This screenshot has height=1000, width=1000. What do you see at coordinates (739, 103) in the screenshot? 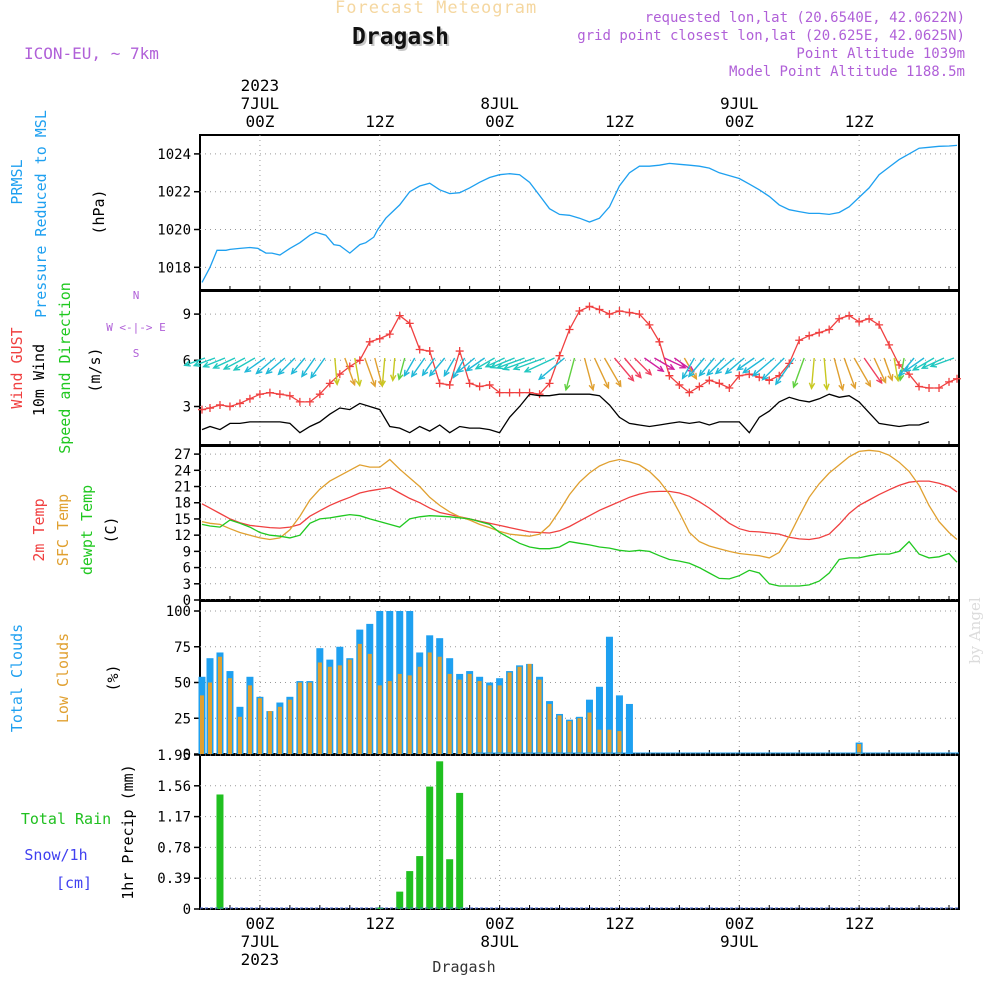
I see `top-time-label: 9JUL` at bounding box center [739, 103].